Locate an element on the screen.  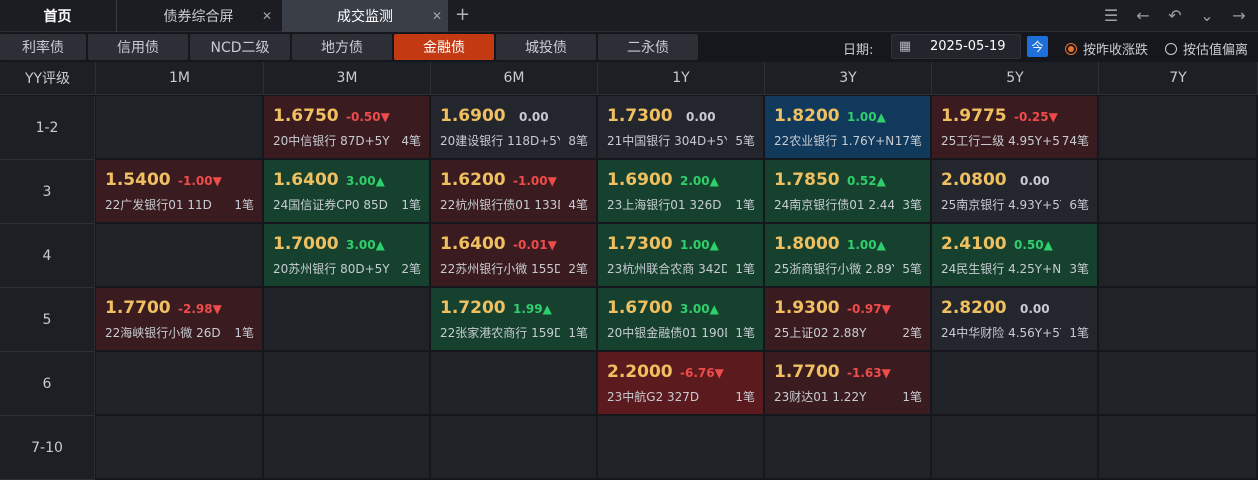
radio-valuation: 按估值偏离 is located at coordinates (1206, 48).